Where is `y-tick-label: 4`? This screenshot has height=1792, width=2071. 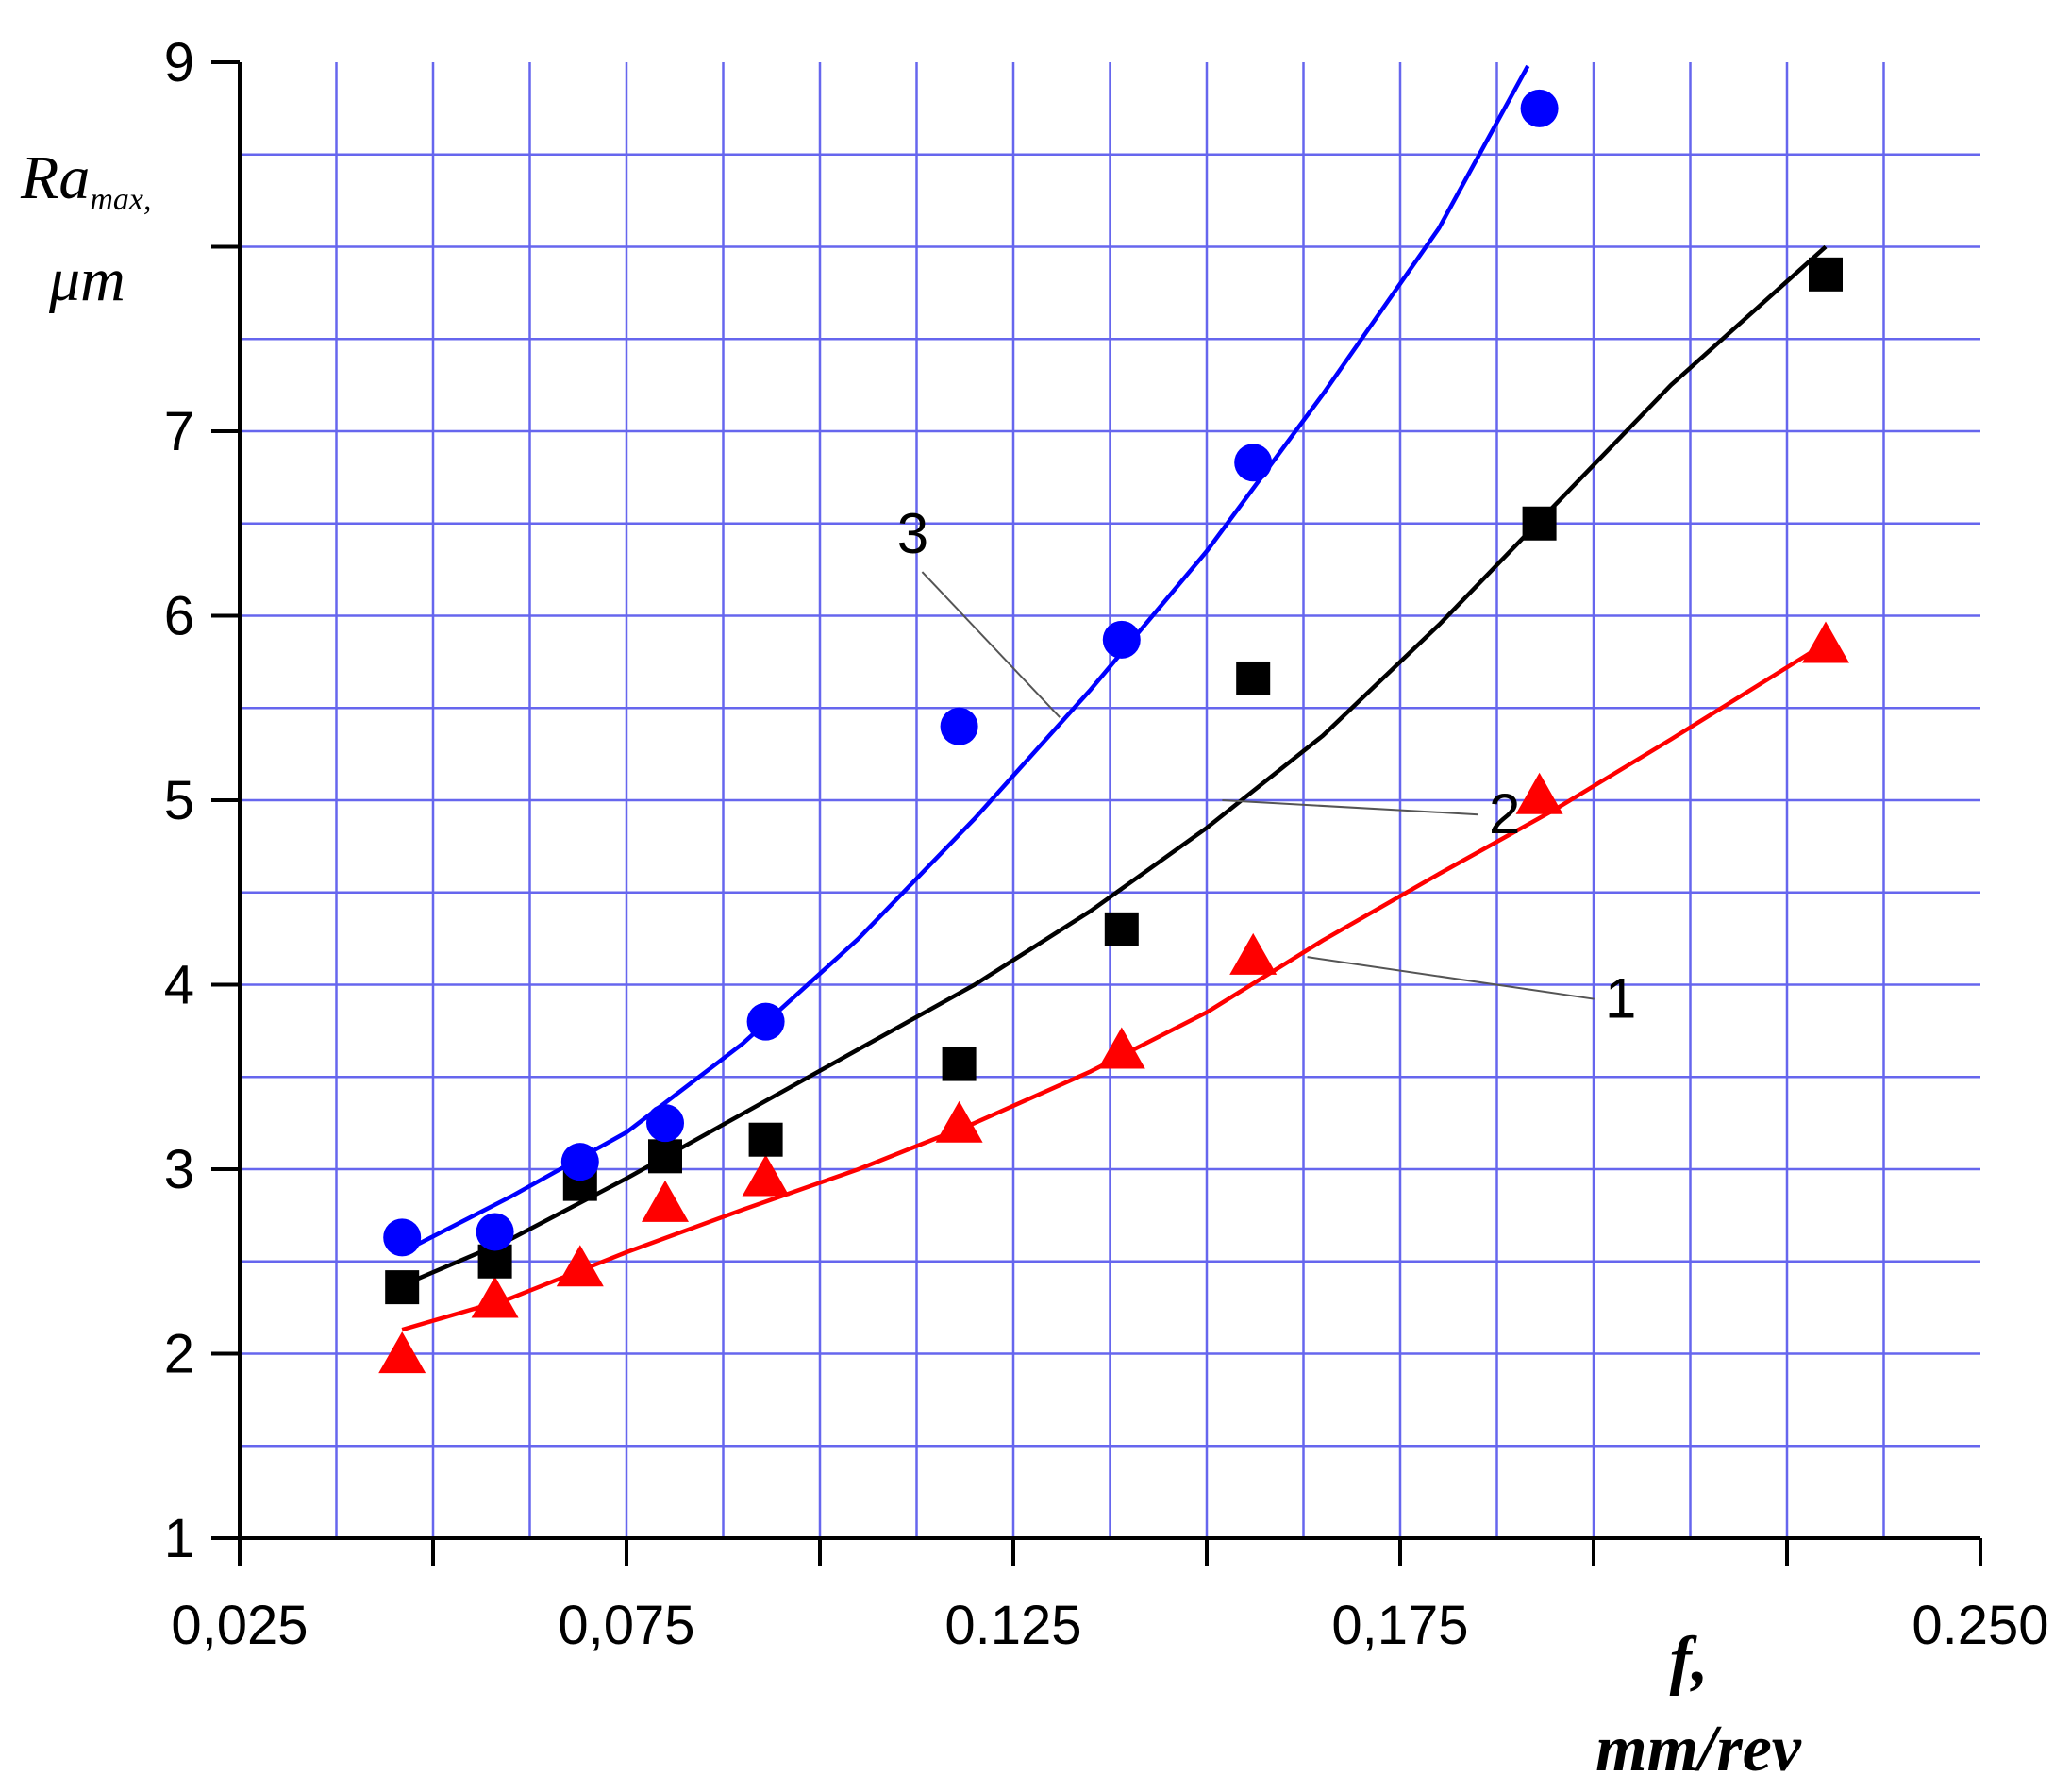 y-tick-label: 4 is located at coordinates (179, 985).